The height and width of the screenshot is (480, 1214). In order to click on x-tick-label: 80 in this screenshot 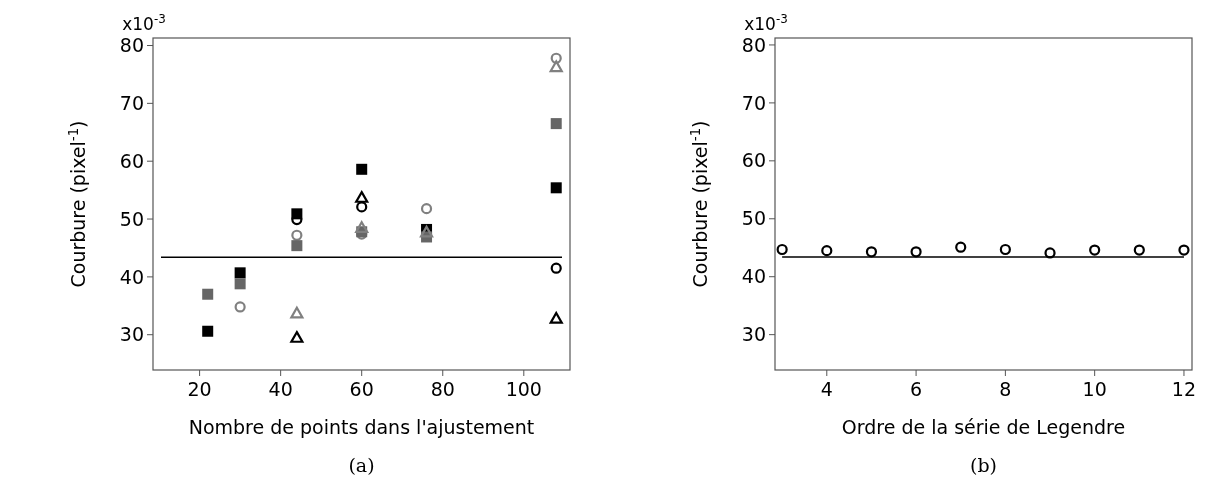, I will do `click(442, 389)`.